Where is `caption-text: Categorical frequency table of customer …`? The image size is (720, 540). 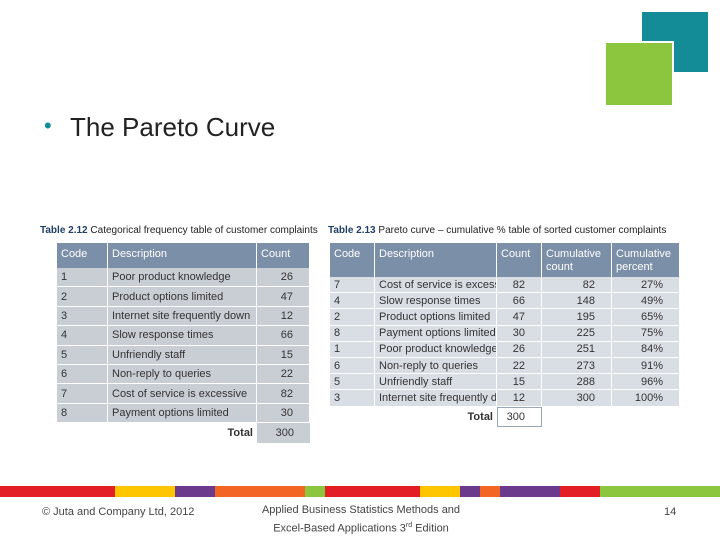 caption-text: Categorical frequency table of customer … is located at coordinates (204, 230).